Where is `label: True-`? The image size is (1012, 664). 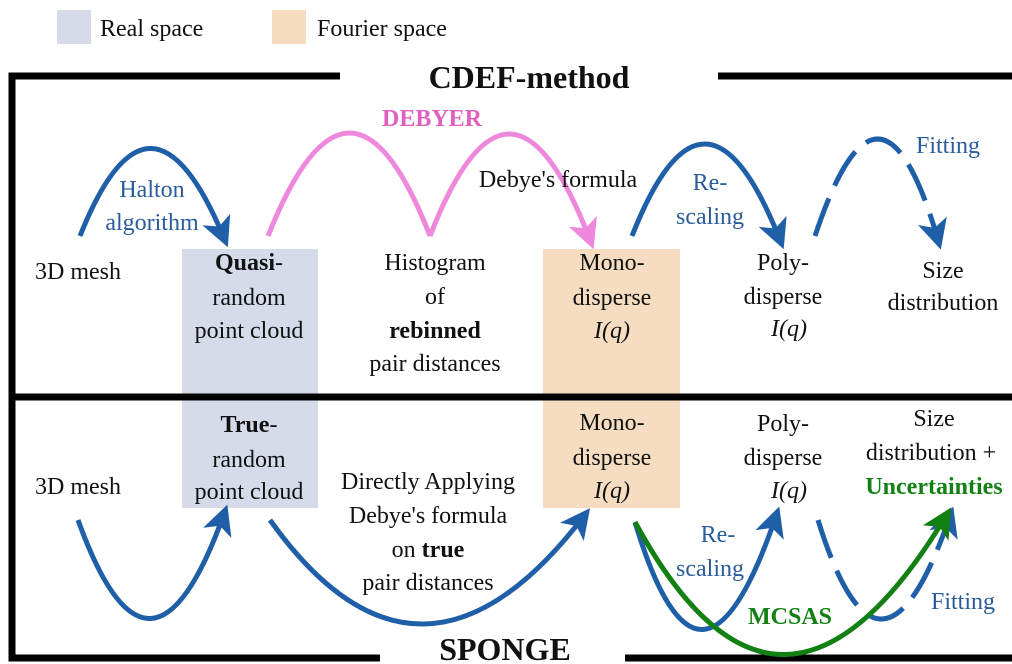 label: True- is located at coordinates (249, 425).